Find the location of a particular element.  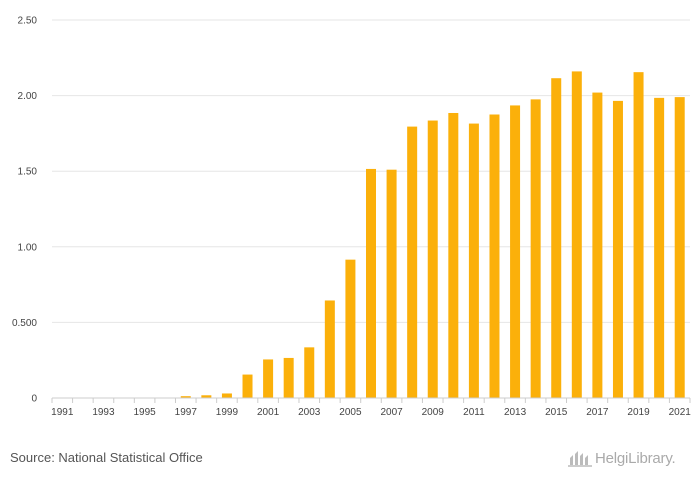

bar-2017 is located at coordinates (597, 245).